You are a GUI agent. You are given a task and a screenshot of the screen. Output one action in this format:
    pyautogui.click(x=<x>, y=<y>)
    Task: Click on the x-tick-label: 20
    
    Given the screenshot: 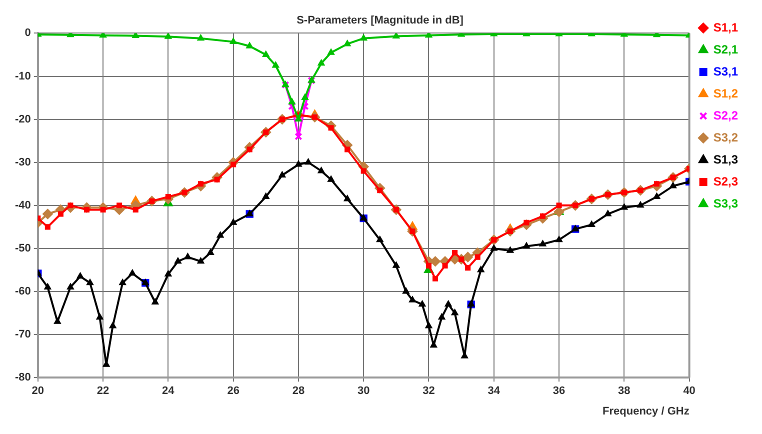 What is the action you would take?
    pyautogui.click(x=38, y=391)
    